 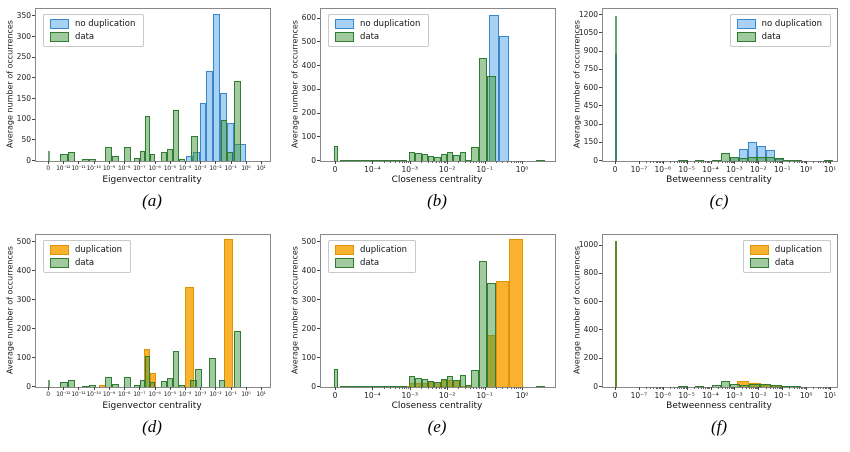 I want to click on y-axis-label: Average number of occurrences, so click(x=10, y=310).